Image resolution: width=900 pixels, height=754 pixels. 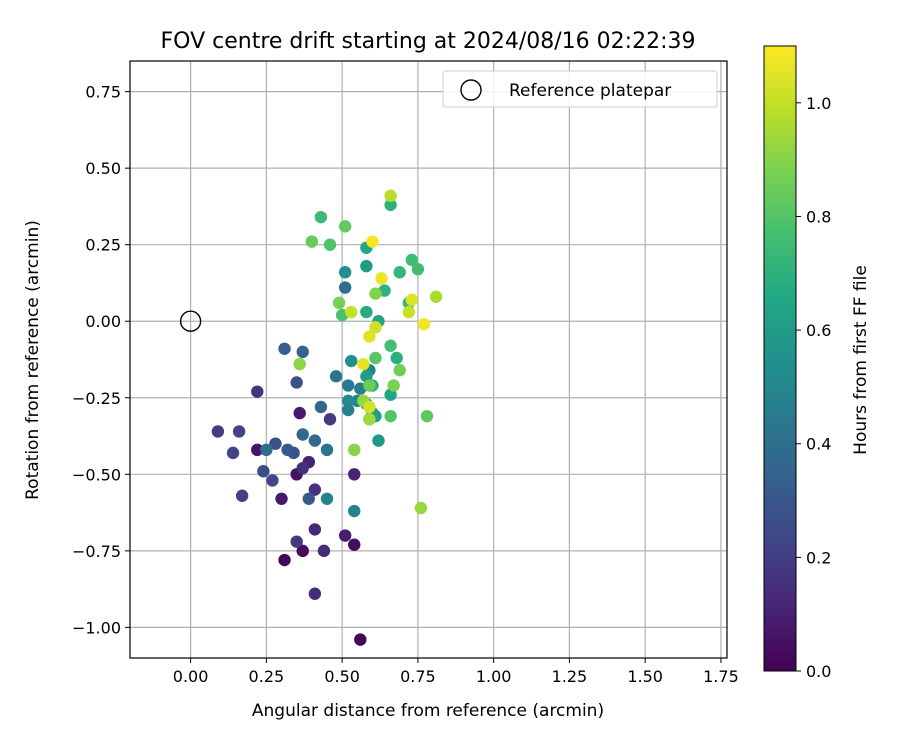 What do you see at coordinates (818, 330) in the screenshot?
I see `colorbar-tick-label: 0.6` at bounding box center [818, 330].